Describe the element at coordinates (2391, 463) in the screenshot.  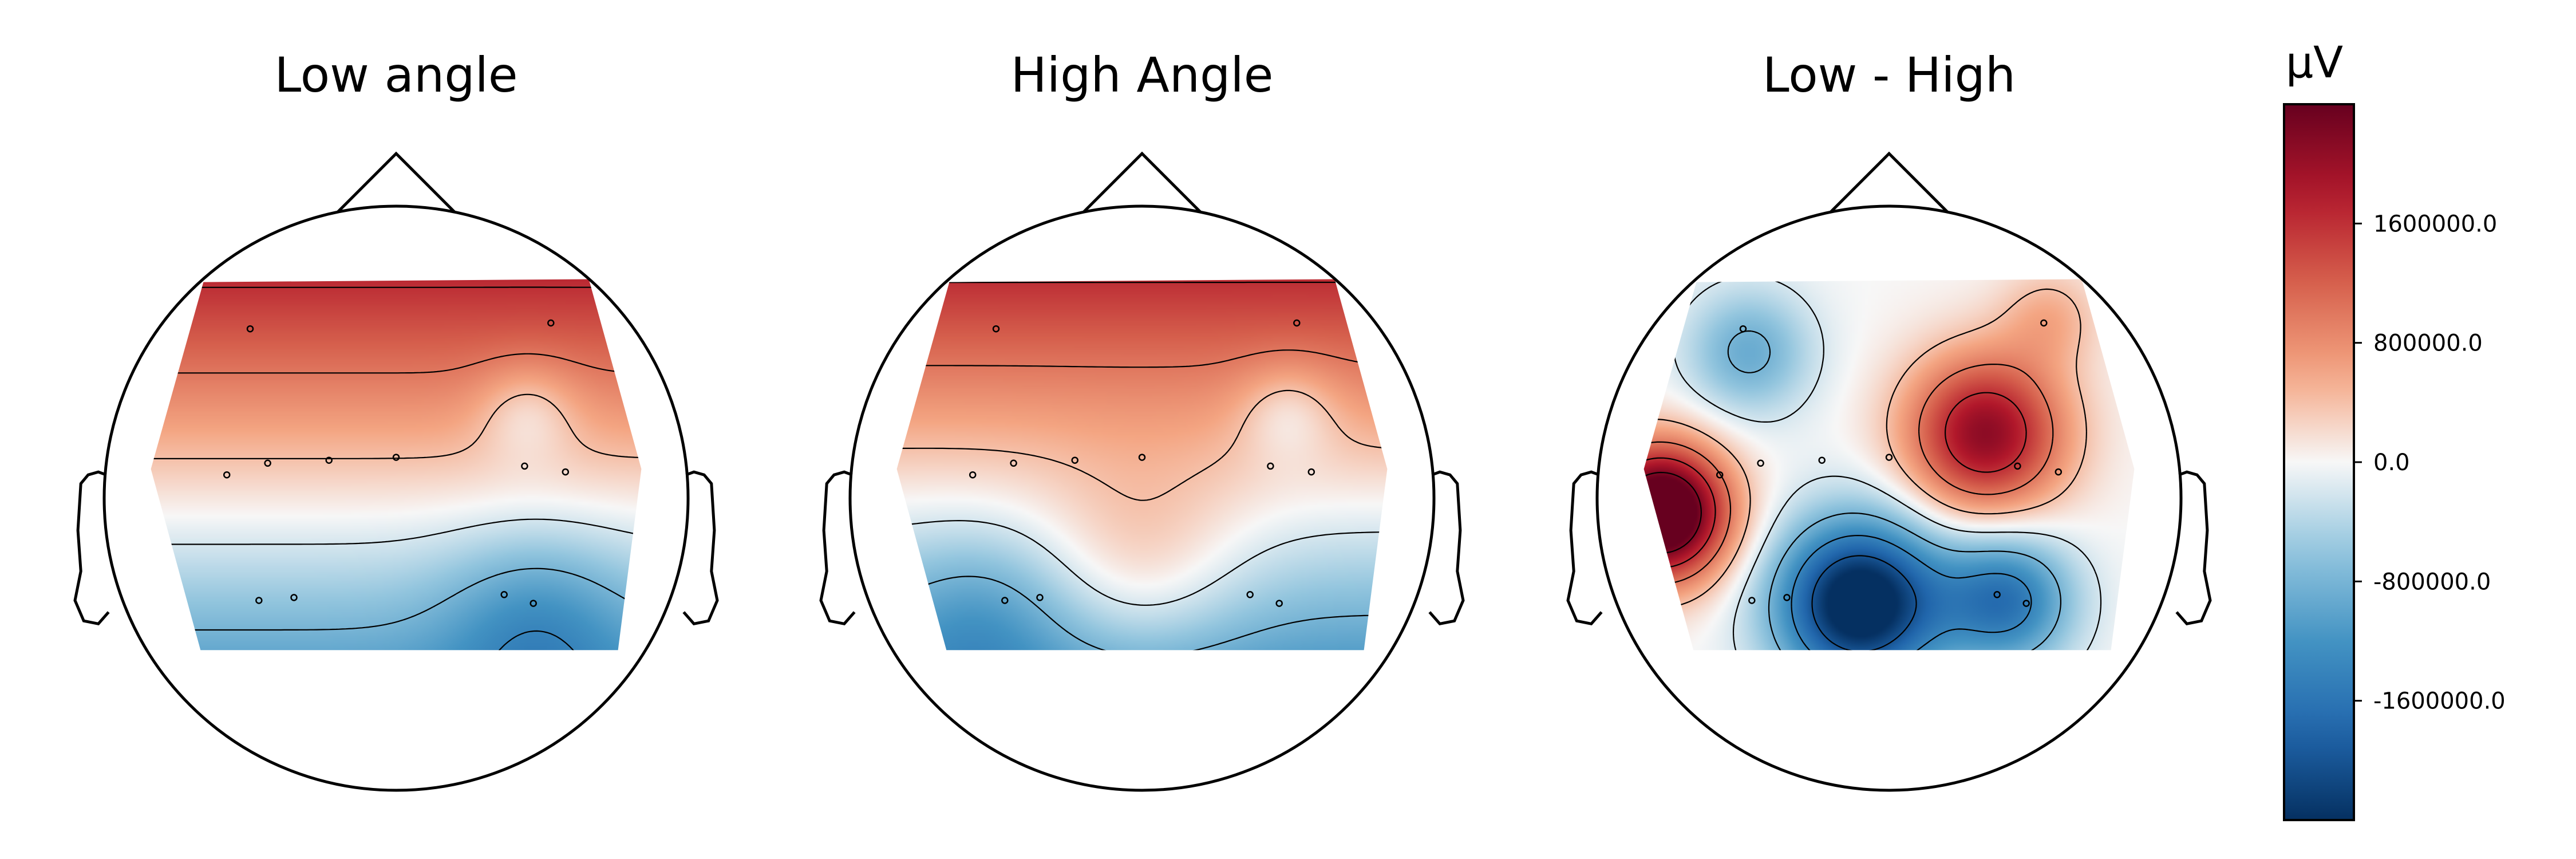
I see `colorbar-tick-label: 0.0` at that location.